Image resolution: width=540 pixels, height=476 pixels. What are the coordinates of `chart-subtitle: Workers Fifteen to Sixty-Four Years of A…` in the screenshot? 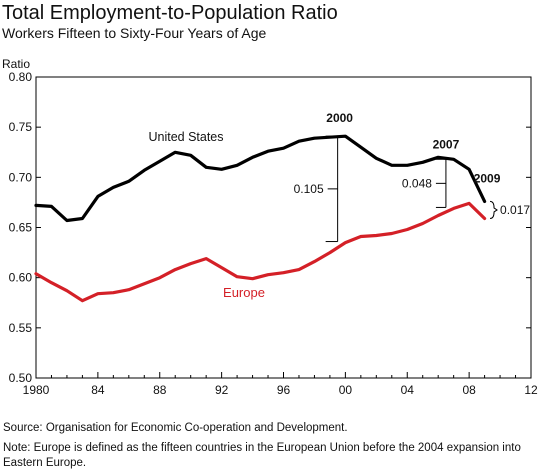 It's located at (134, 33).